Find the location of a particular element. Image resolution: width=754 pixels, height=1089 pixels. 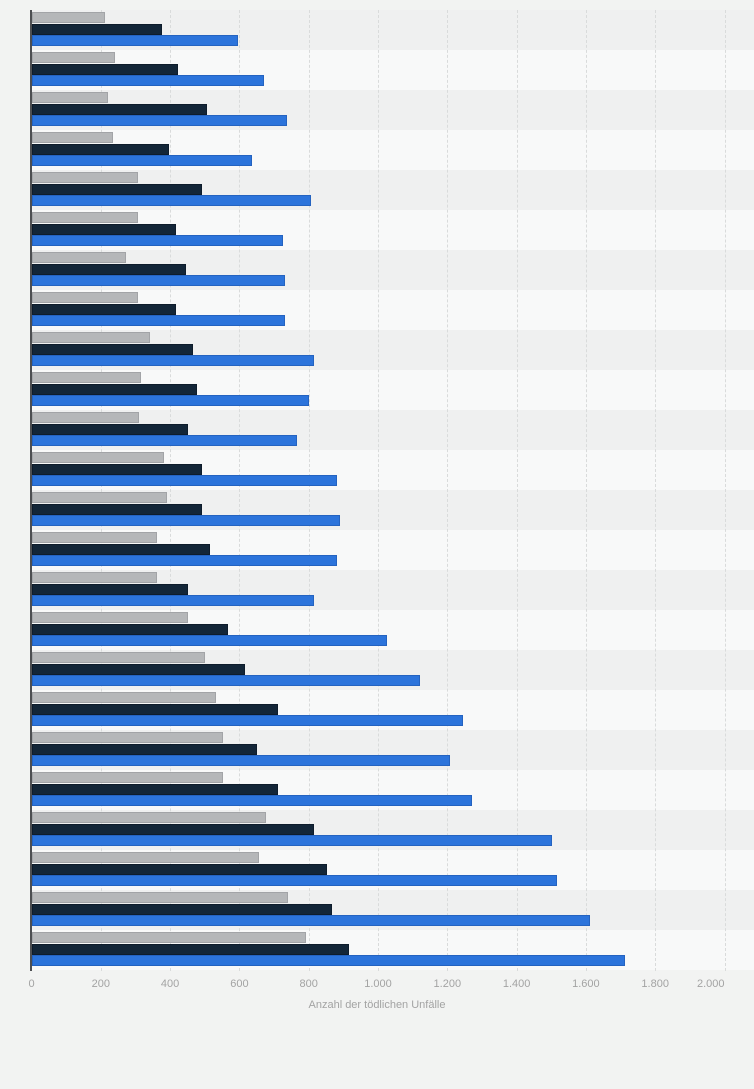

x-tick-label-1.400: 1.400 is located at coordinates (516, 984).